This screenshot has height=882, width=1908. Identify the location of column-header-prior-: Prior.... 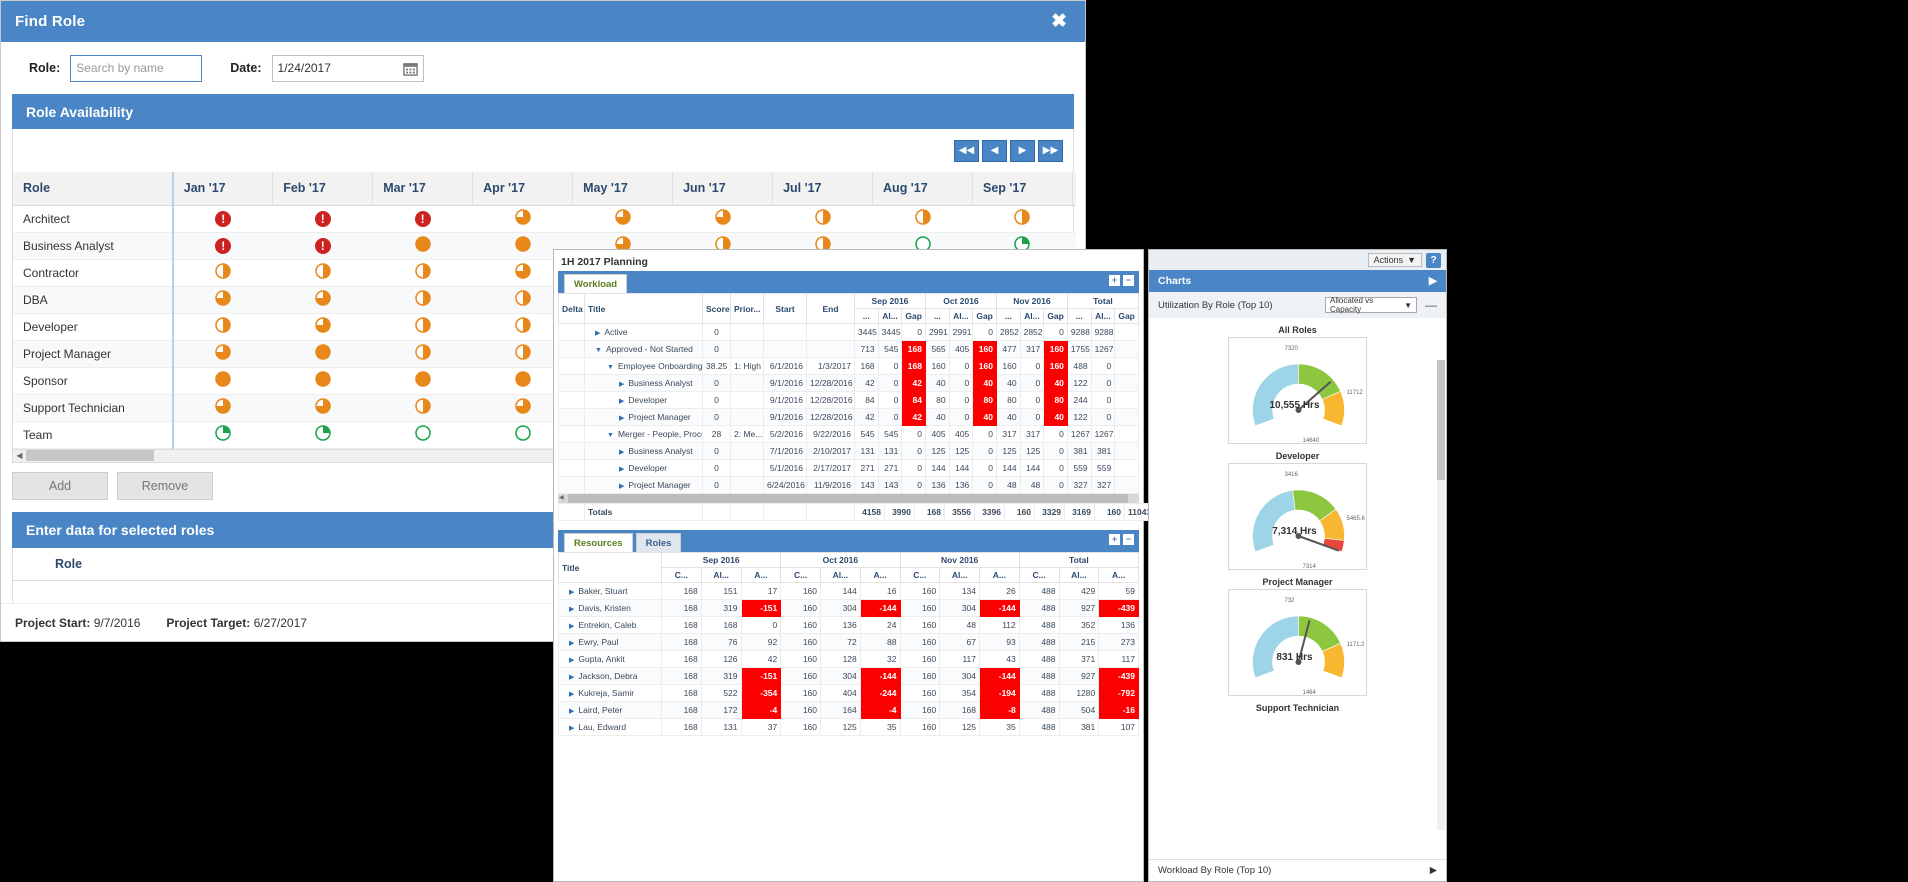
(747, 308).